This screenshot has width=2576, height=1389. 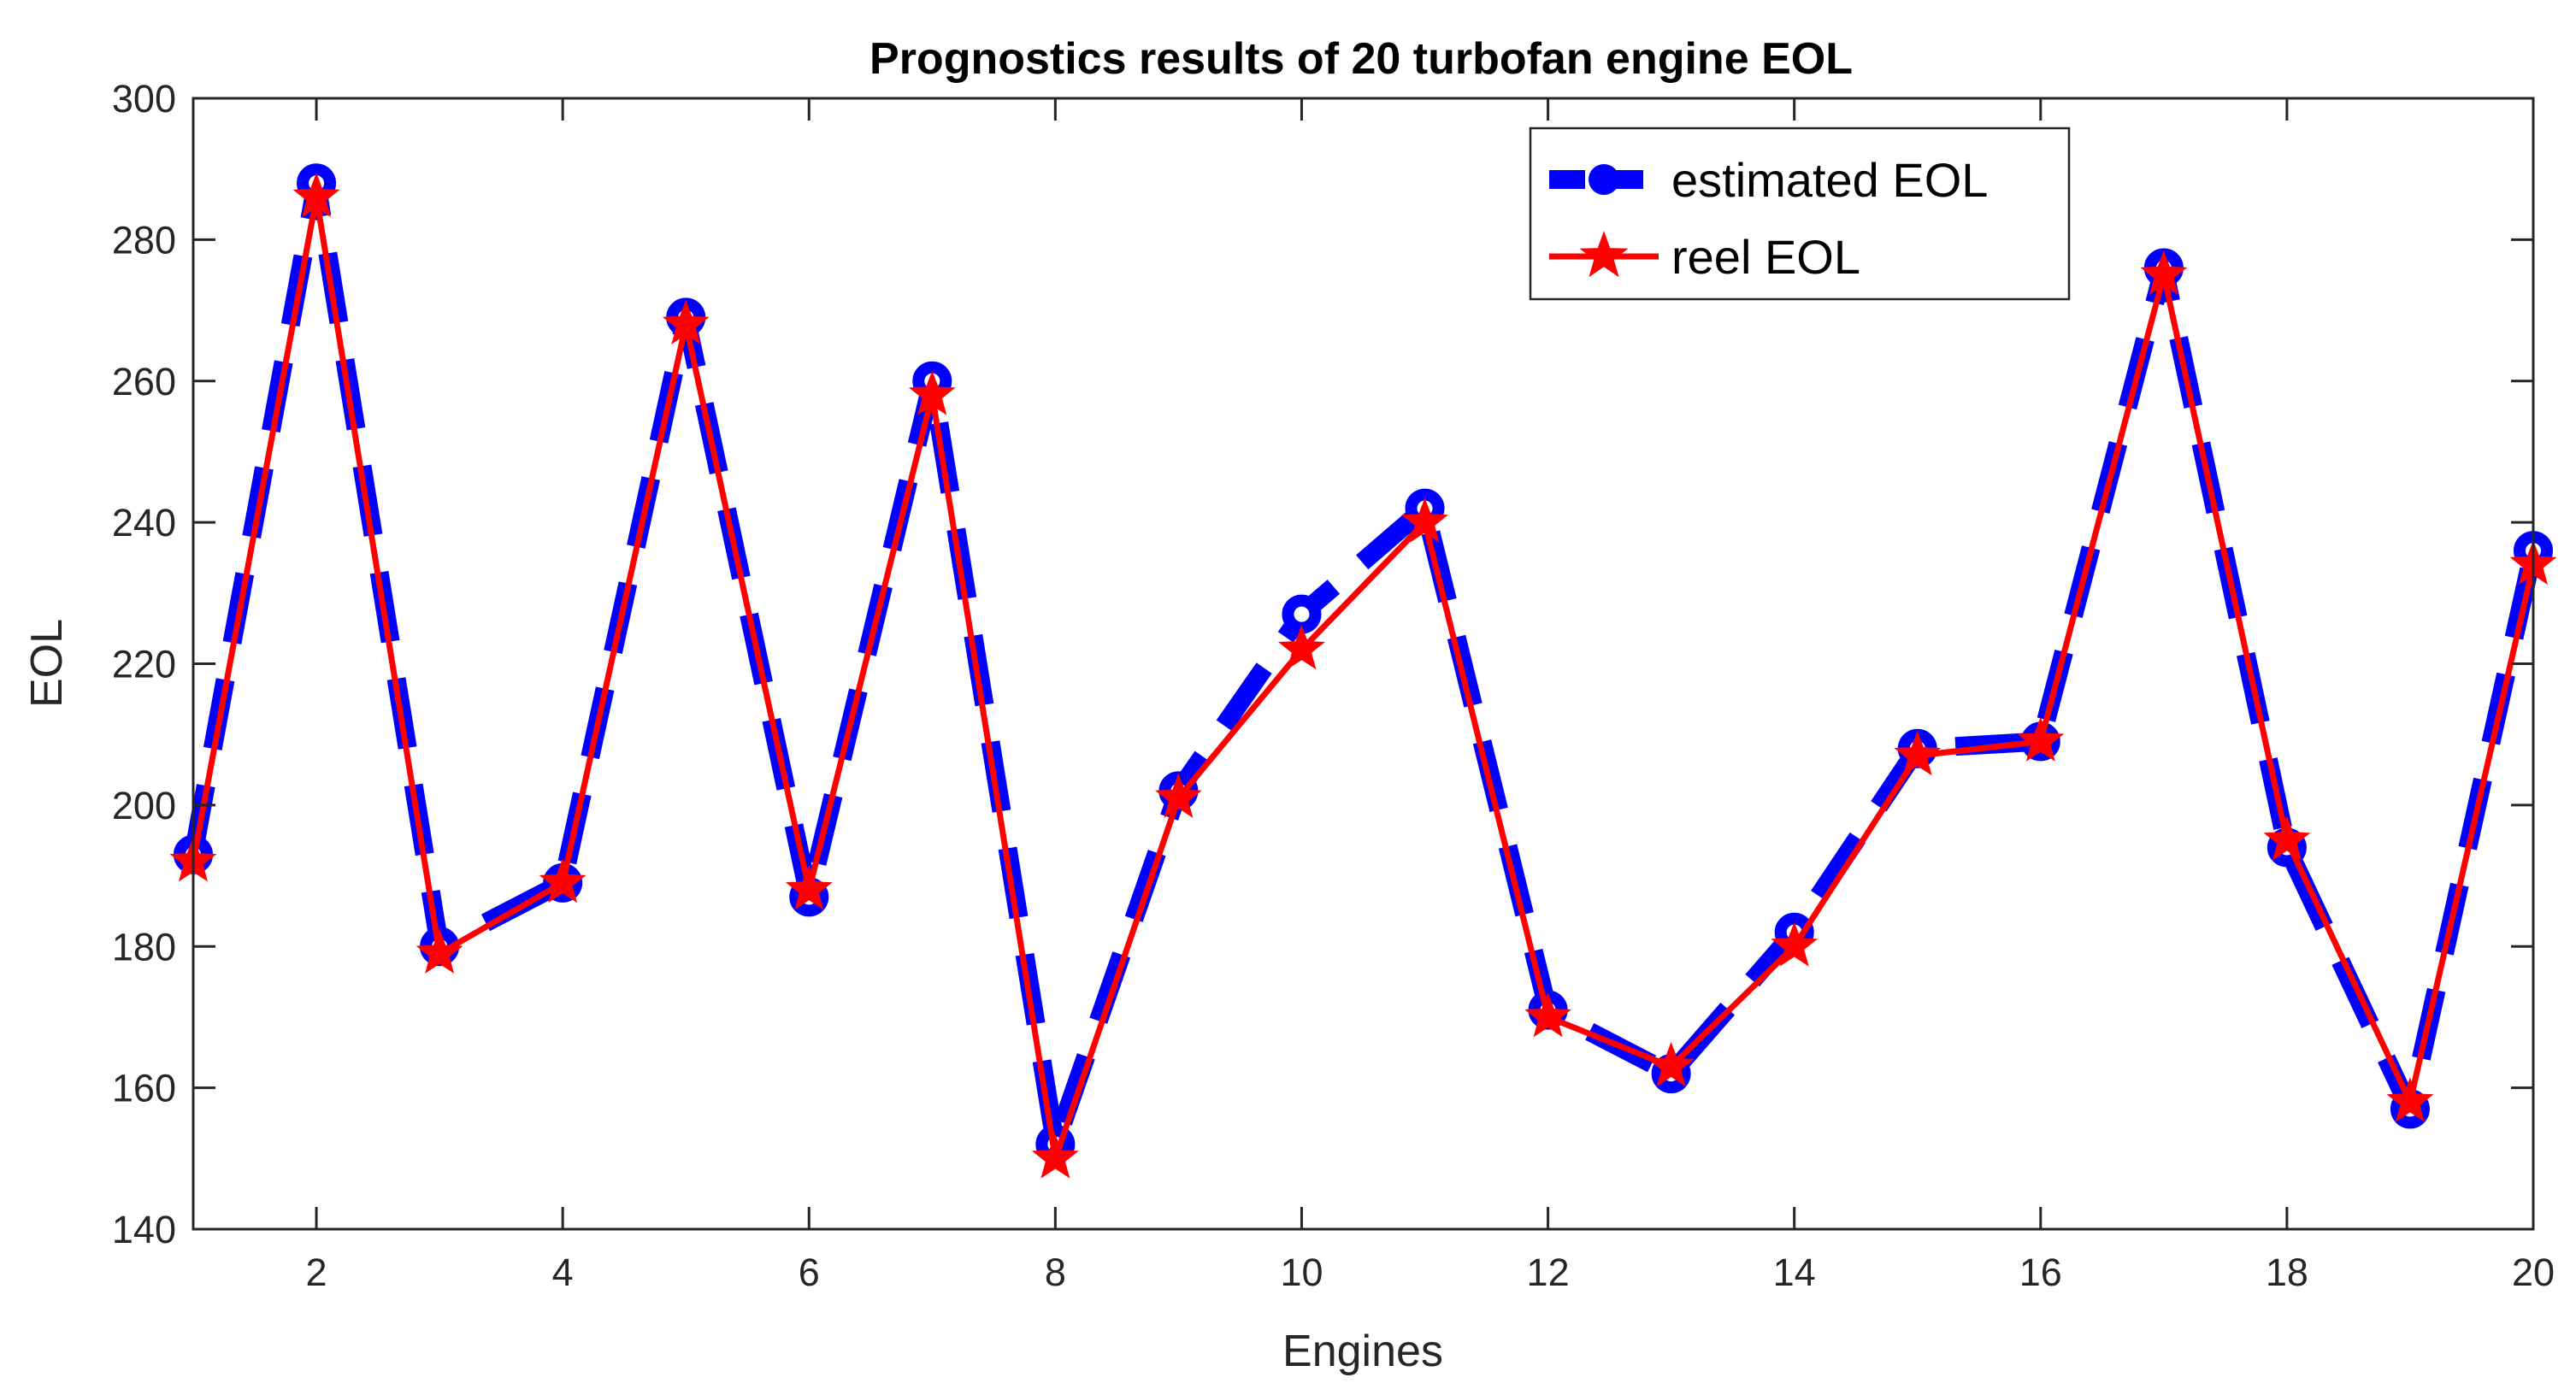 I want to click on y-tick-label: 180, so click(x=144, y=946).